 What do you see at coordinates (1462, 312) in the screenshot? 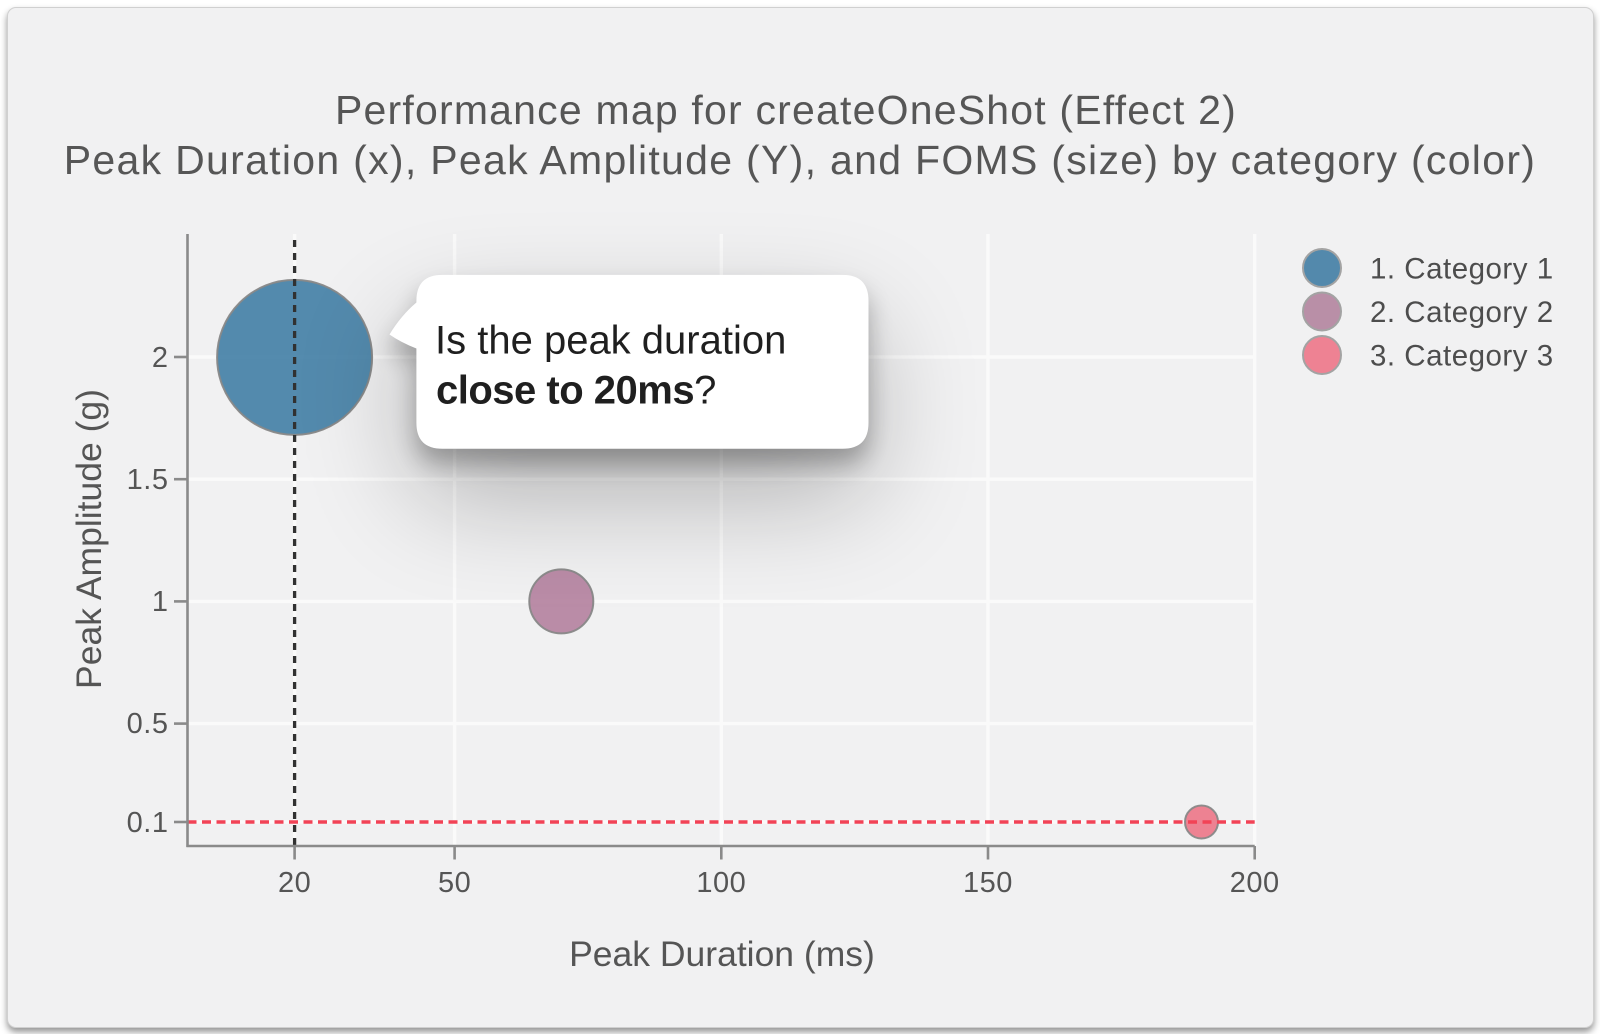
I see `svg-text: 2. Category 2` at bounding box center [1462, 312].